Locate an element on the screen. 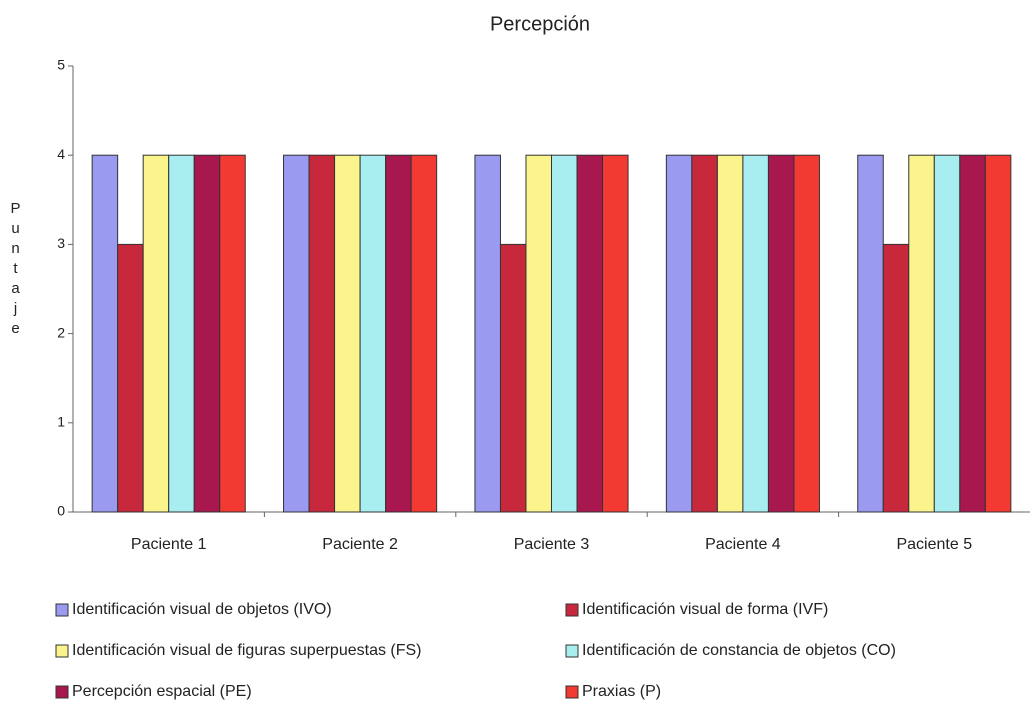 The image size is (1032, 707). x-tick-label: Paciente 4 is located at coordinates (743, 544).